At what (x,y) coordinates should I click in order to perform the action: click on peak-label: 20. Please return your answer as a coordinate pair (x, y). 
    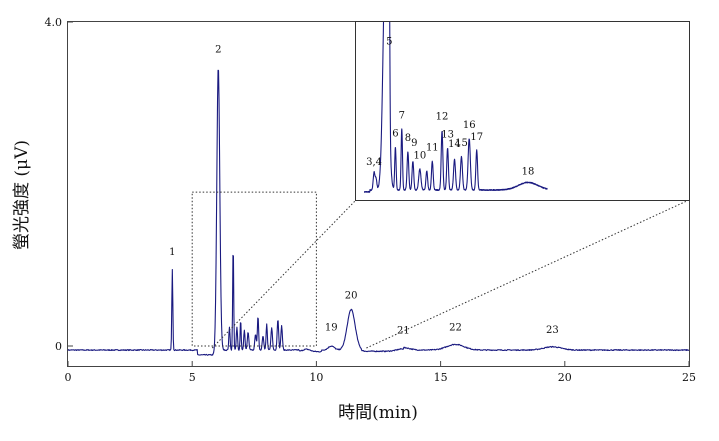
    Looking at the image, I should click on (351, 296).